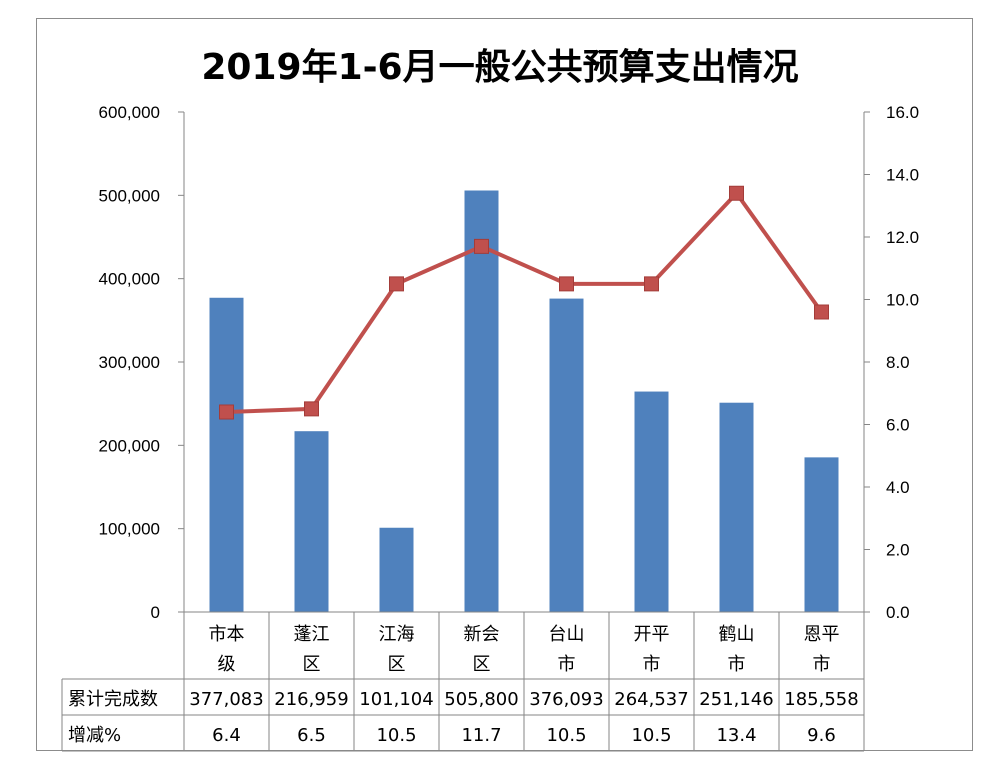 The height and width of the screenshot is (779, 1000). I want to click on chart-title: 2019年1-6月一般公共预算支出情况, so click(500, 67).